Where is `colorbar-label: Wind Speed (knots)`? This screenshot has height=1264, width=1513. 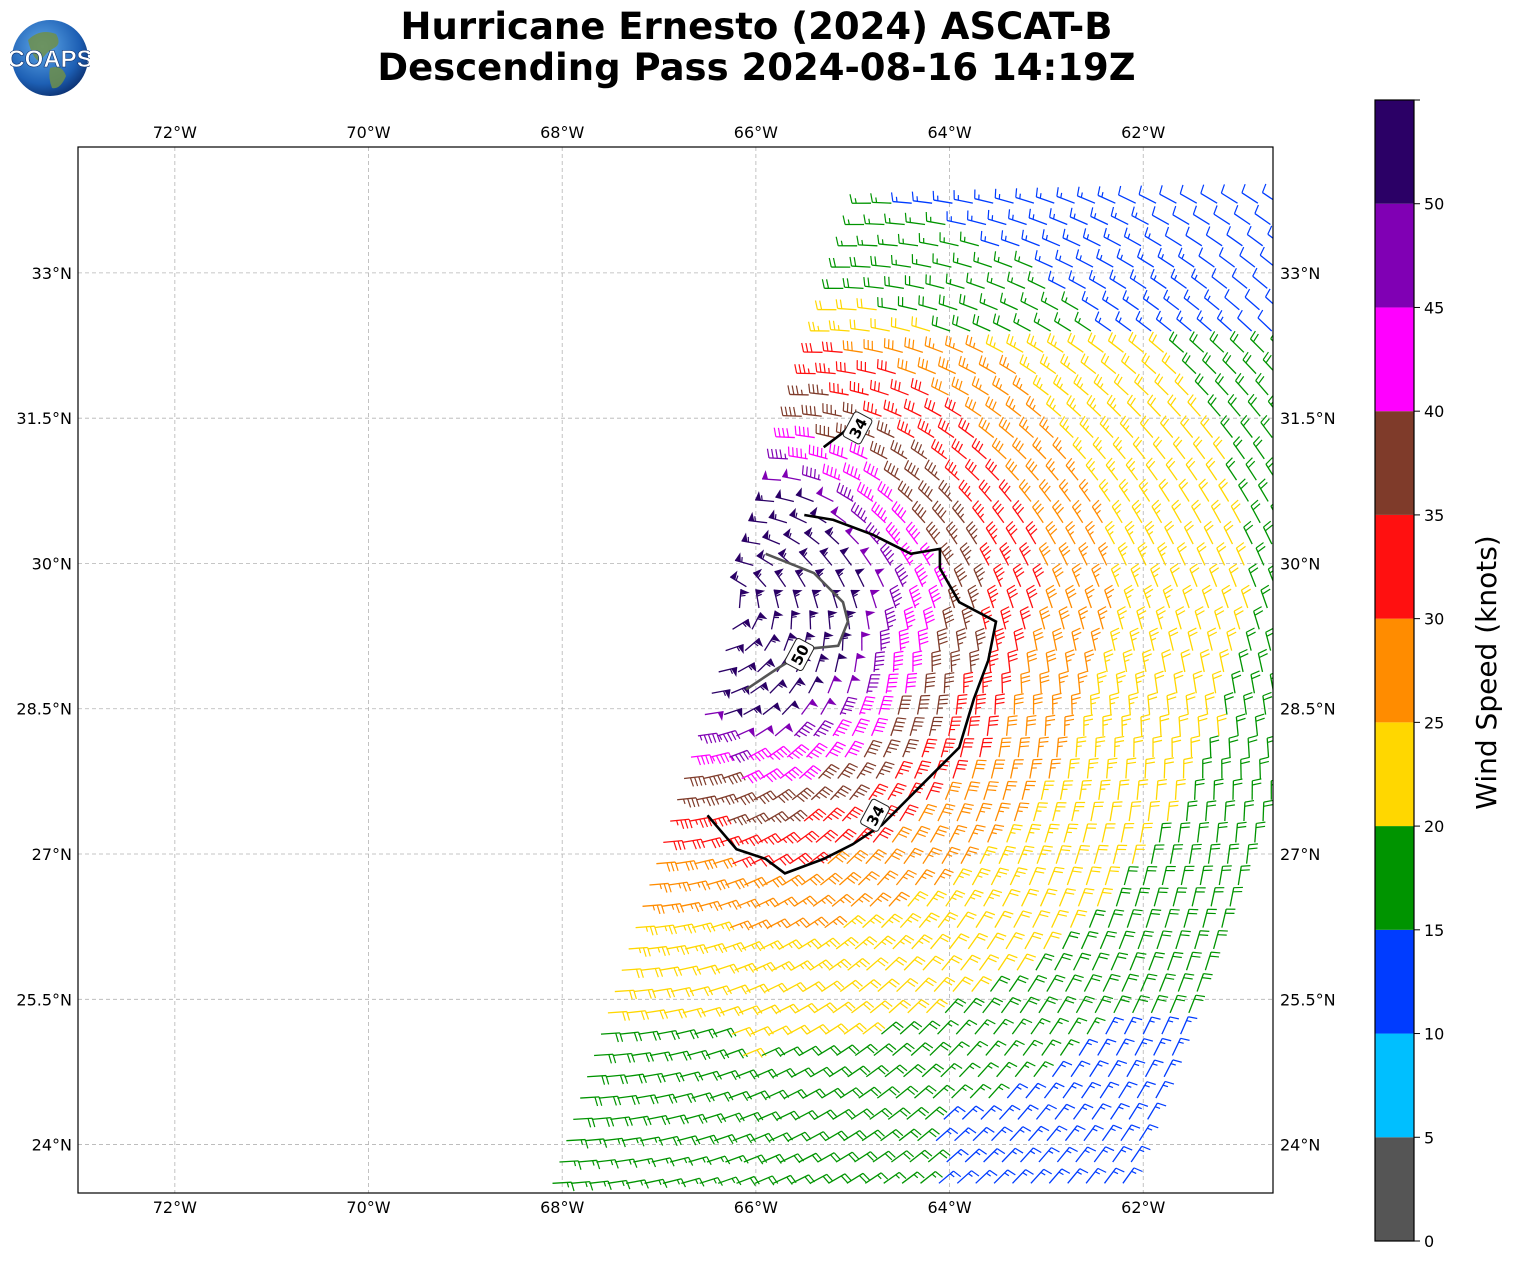
colorbar-label: Wind Speed (knots) is located at coordinates (1486, 672).